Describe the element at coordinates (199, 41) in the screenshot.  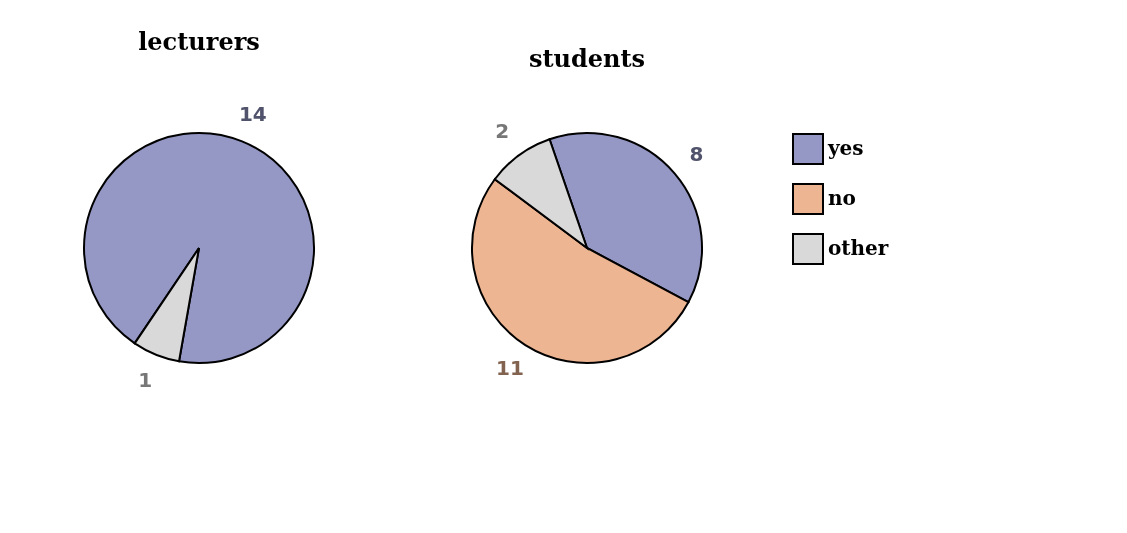
I see `chart-title: lecturers` at that location.